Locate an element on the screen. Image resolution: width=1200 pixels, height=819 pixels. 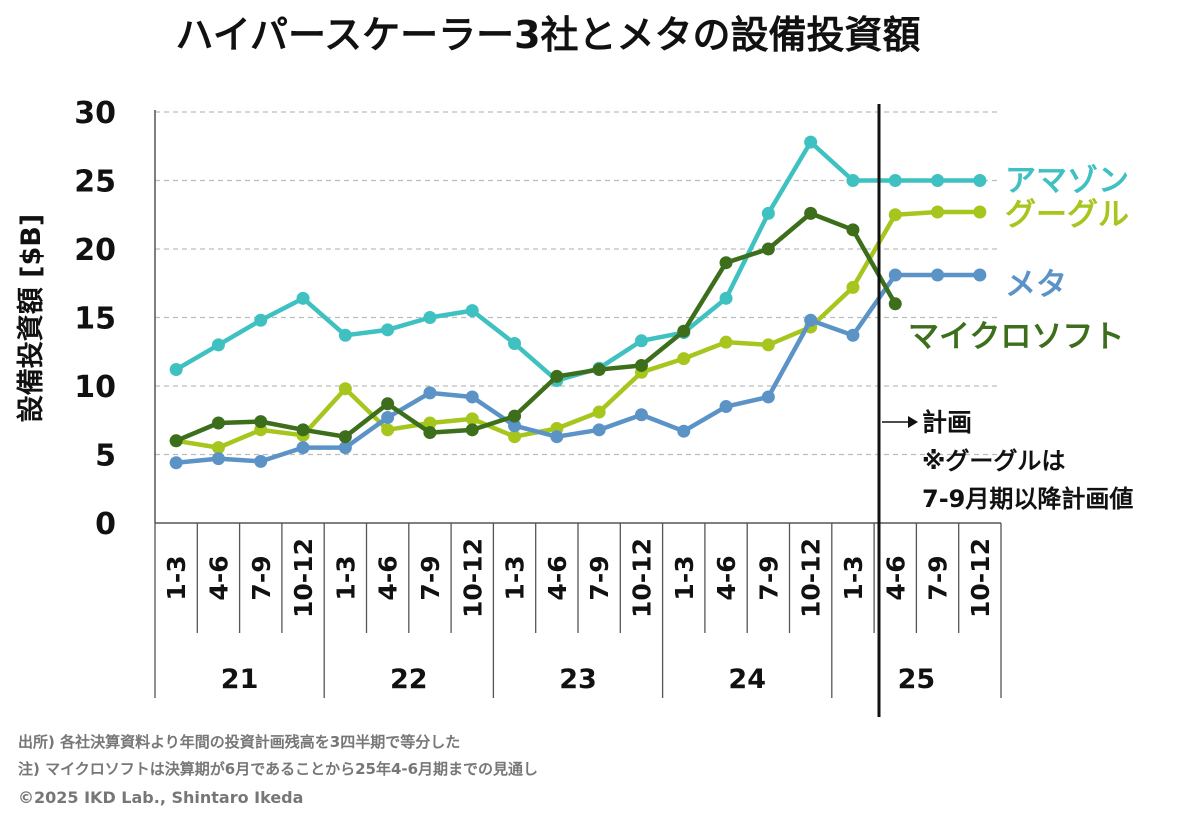
series-label: アマゾン is located at coordinates (1067, 181).